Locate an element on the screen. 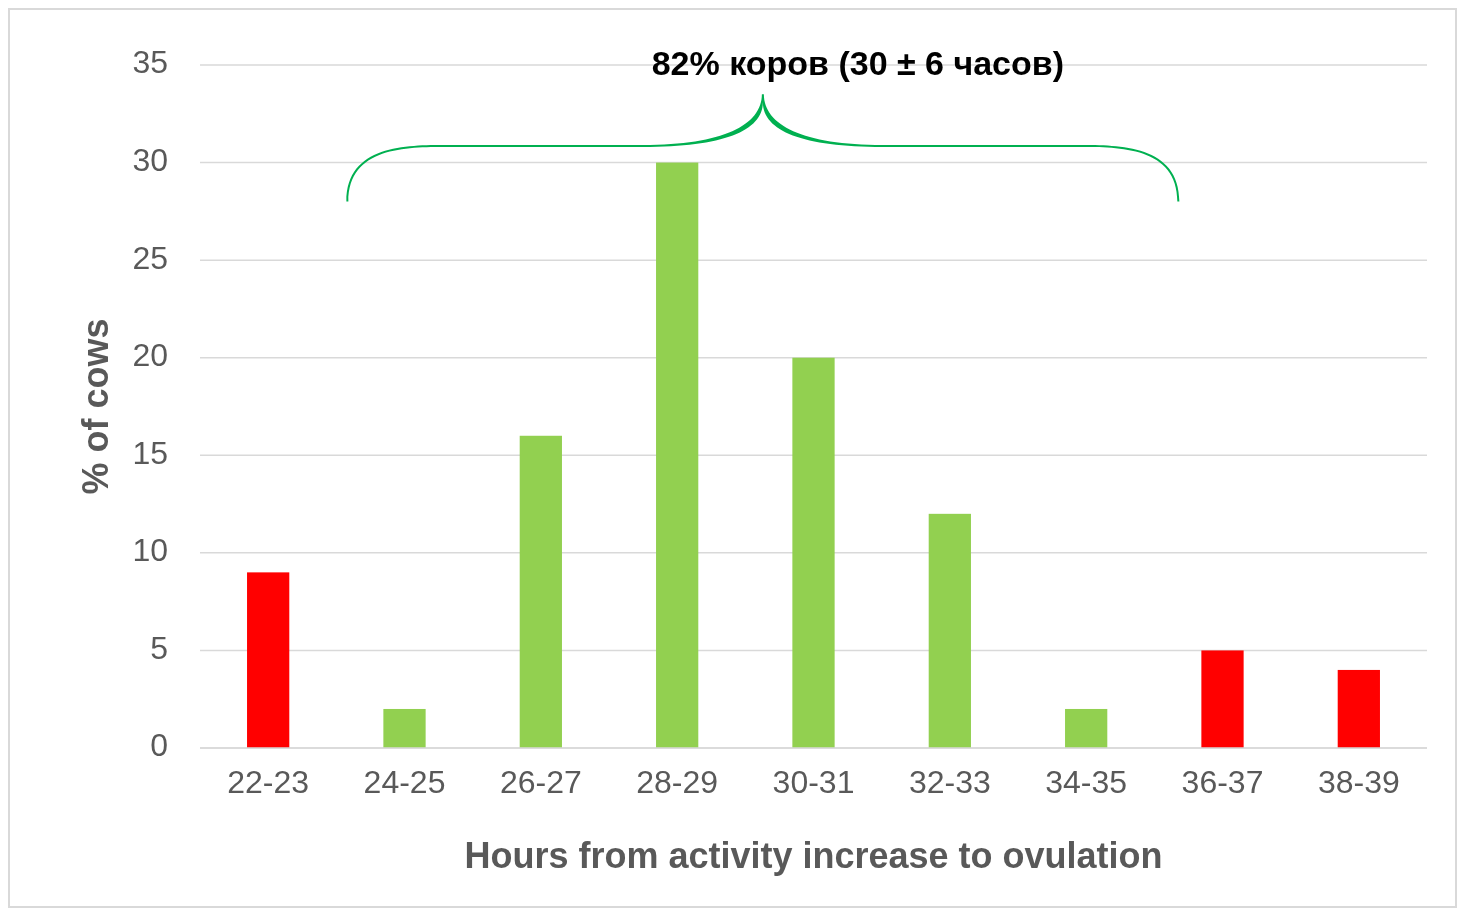  y-tick-label: 15 is located at coordinates (150, 452).